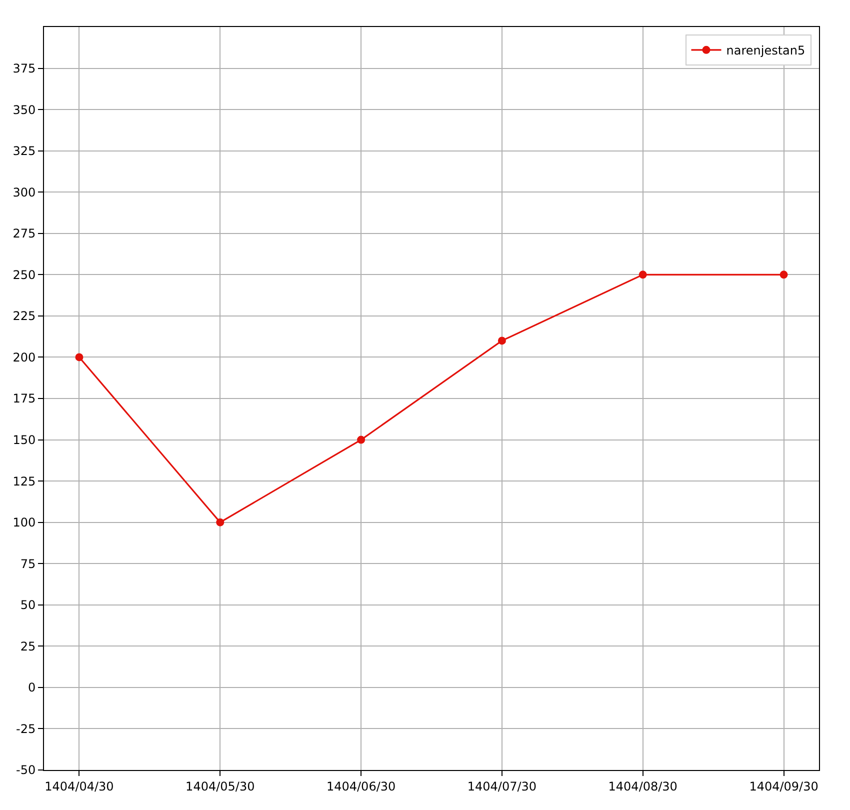 The height and width of the screenshot is (810, 850). Describe the element at coordinates (24, 316) in the screenshot. I see `y-tick-label: 225` at that location.